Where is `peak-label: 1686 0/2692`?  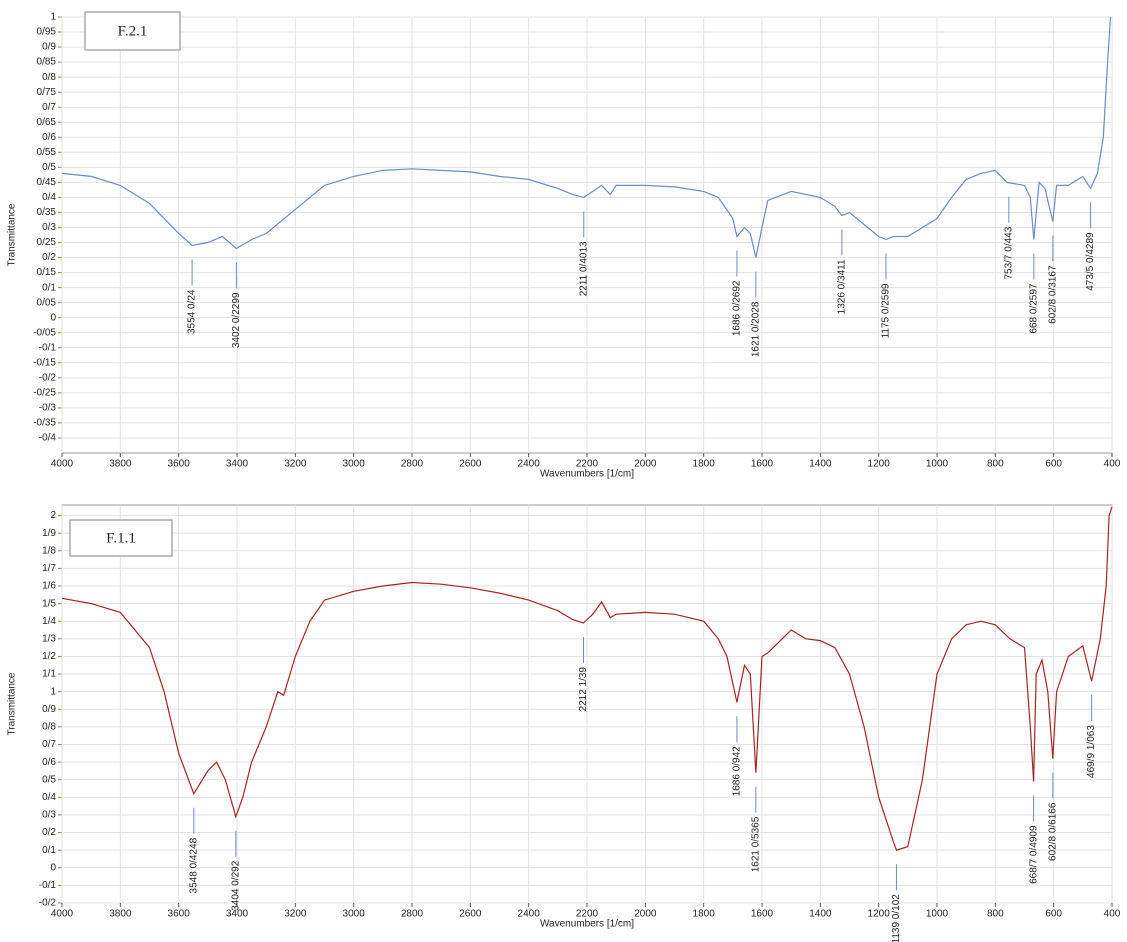
peak-label: 1686 0/2692 is located at coordinates (737, 308).